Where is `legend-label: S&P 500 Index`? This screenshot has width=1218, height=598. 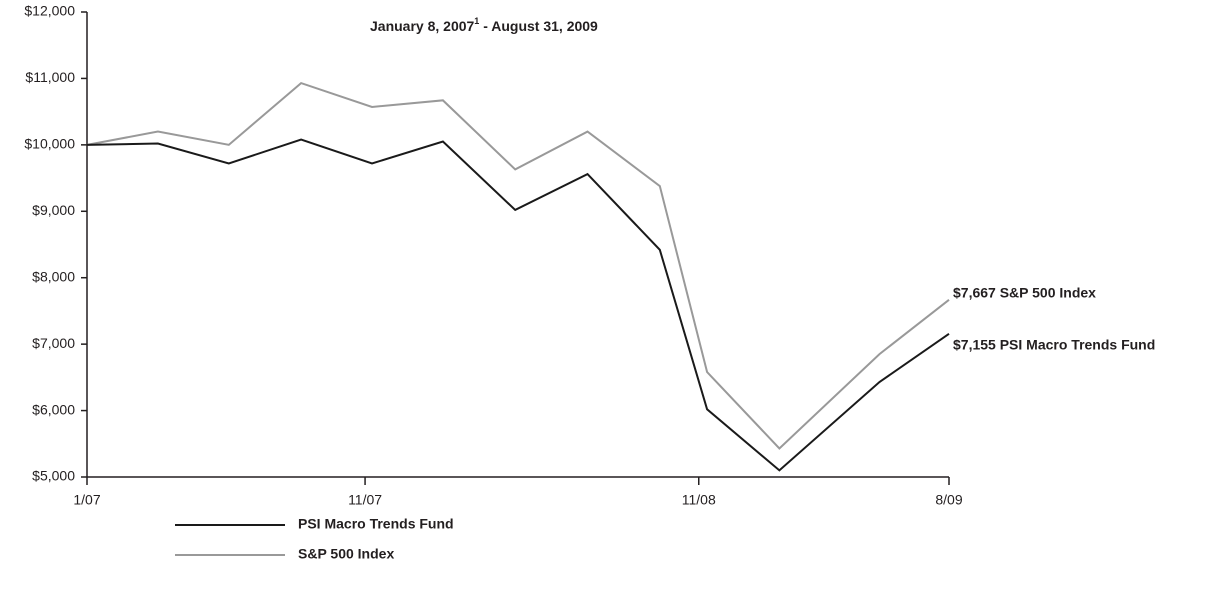 legend-label: S&P 500 Index is located at coordinates (346, 554).